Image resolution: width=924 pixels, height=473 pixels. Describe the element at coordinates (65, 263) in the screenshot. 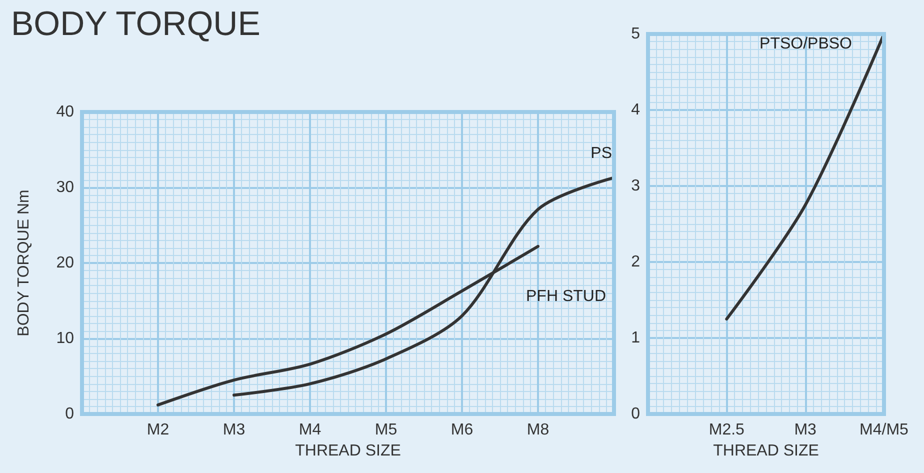

I see `y-tick-label: 20` at that location.